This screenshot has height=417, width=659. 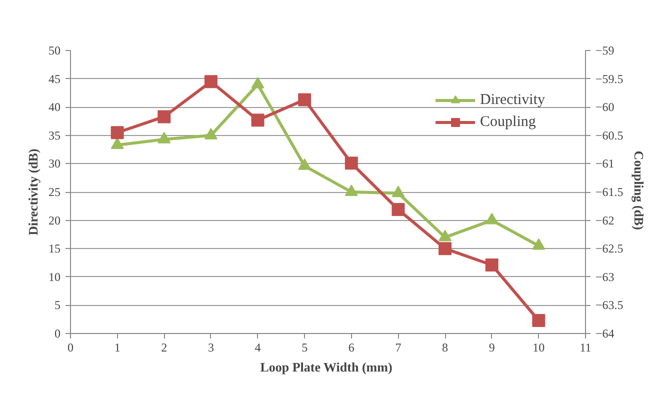 What do you see at coordinates (605, 163) in the screenshot?
I see `y2-tick-label: −61` at bounding box center [605, 163].